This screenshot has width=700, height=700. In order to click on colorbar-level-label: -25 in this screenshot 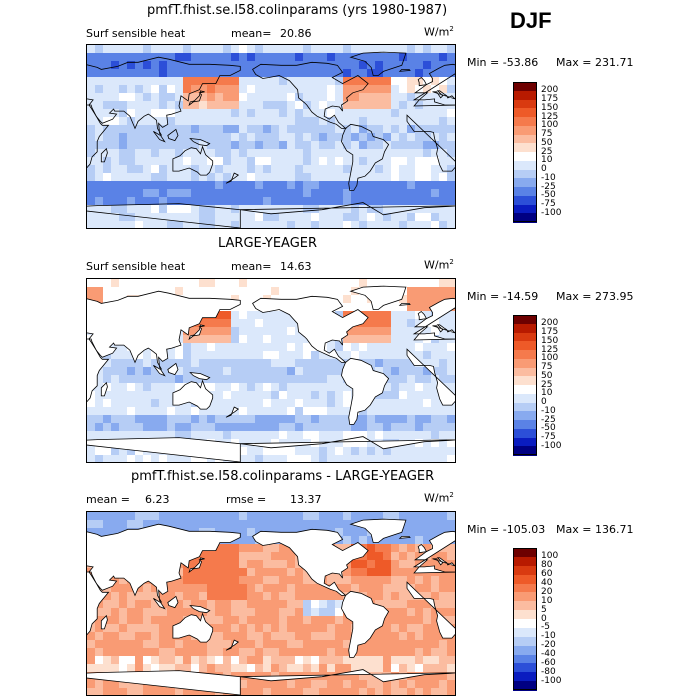, I will do `click(548, 186)`.